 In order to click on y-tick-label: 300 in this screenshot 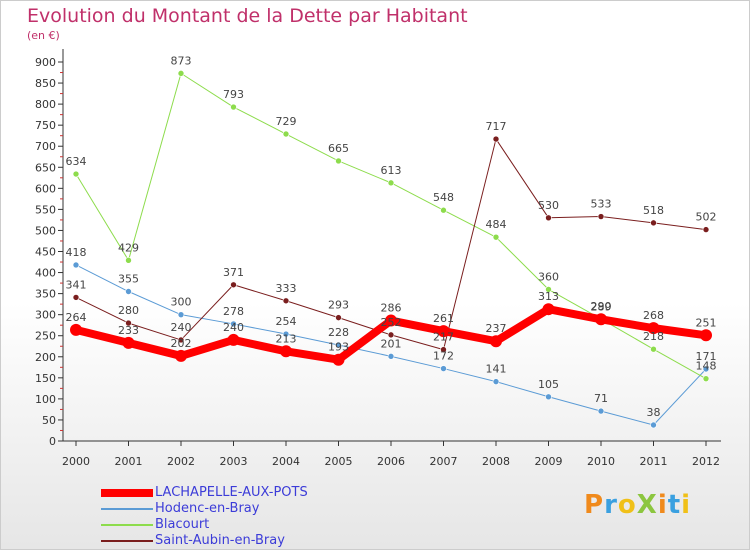, I will do `click(45, 315)`.